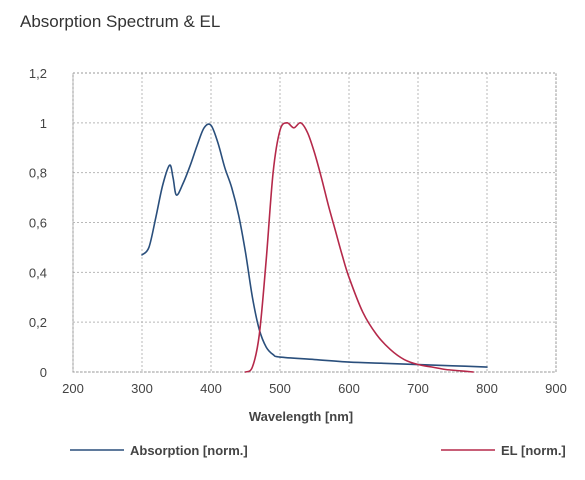  Describe the element at coordinates (556, 388) in the screenshot. I see `x-tick-label: 900` at that location.